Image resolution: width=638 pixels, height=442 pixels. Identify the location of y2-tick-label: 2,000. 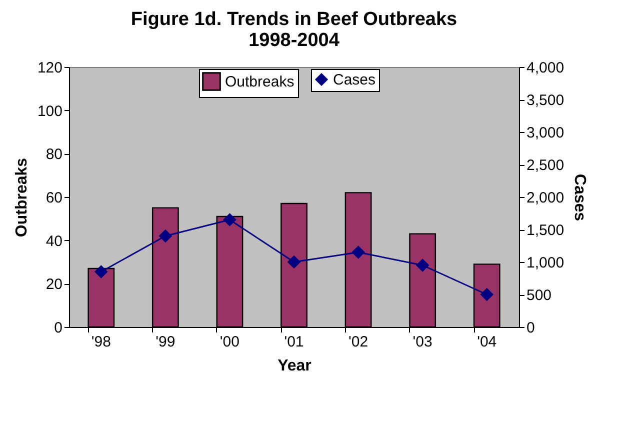
(545, 198).